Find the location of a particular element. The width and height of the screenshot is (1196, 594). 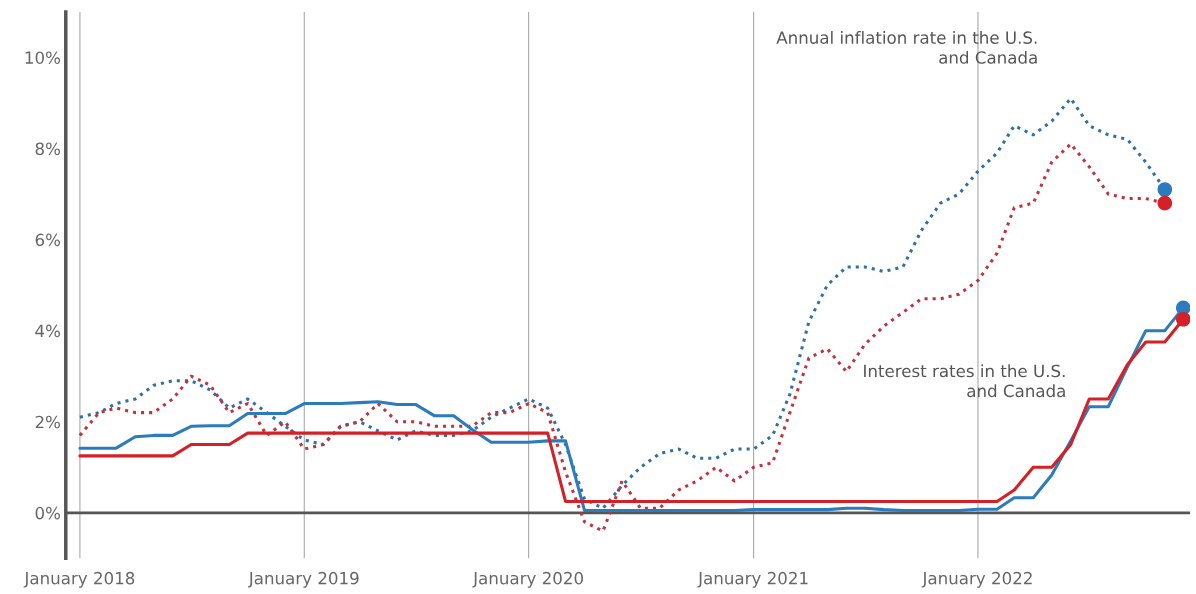

annotation: Annual inflation rate in the U.S. and Canada is located at coordinates (906, 47).